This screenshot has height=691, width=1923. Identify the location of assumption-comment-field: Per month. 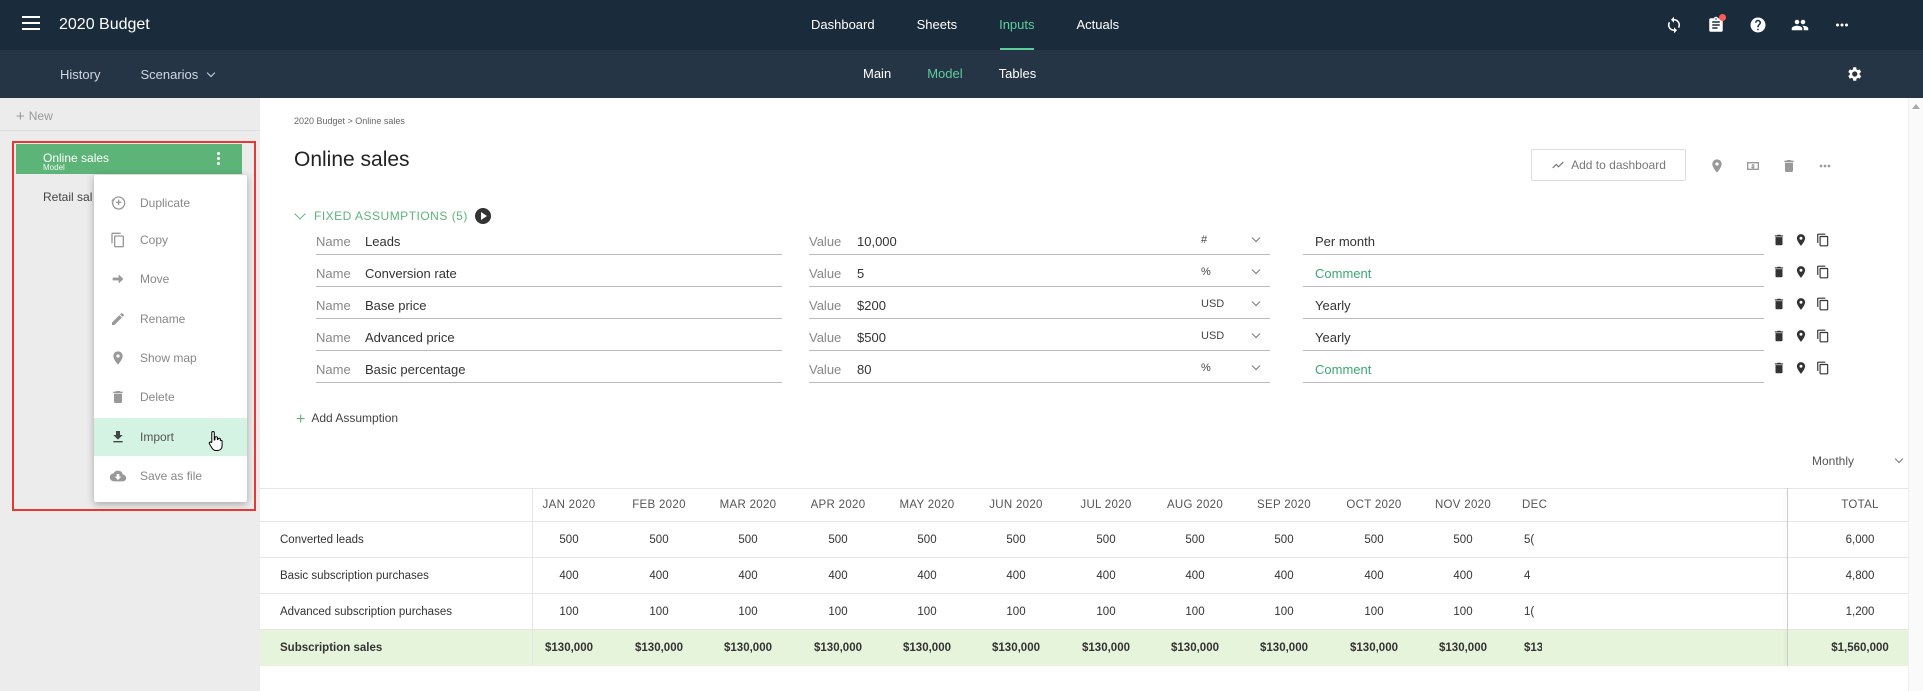
(1533, 240).